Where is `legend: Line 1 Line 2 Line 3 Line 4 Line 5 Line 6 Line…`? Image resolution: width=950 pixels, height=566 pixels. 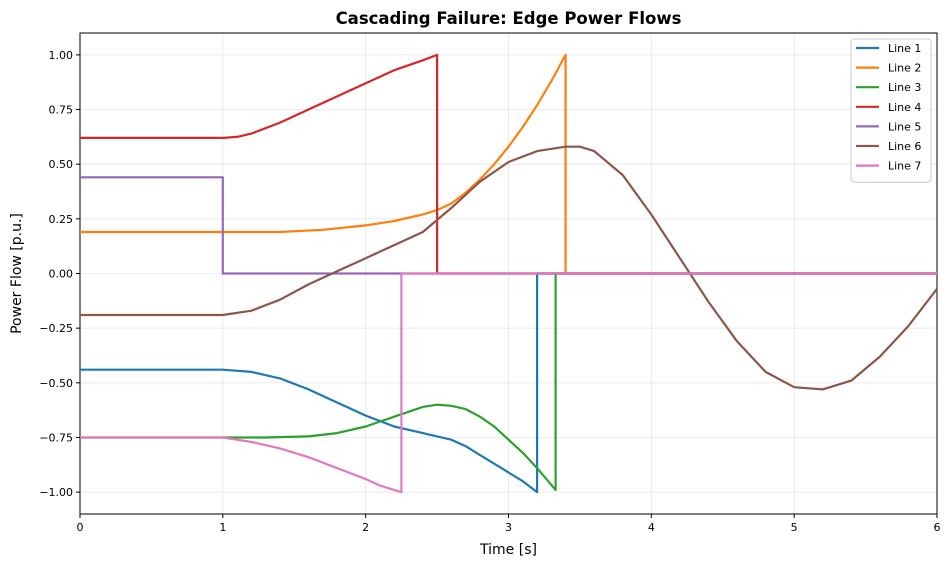 legend: Line 1 Line 2 Line 3 Line 4 Line 5 Line 6 Line… is located at coordinates (891, 110).